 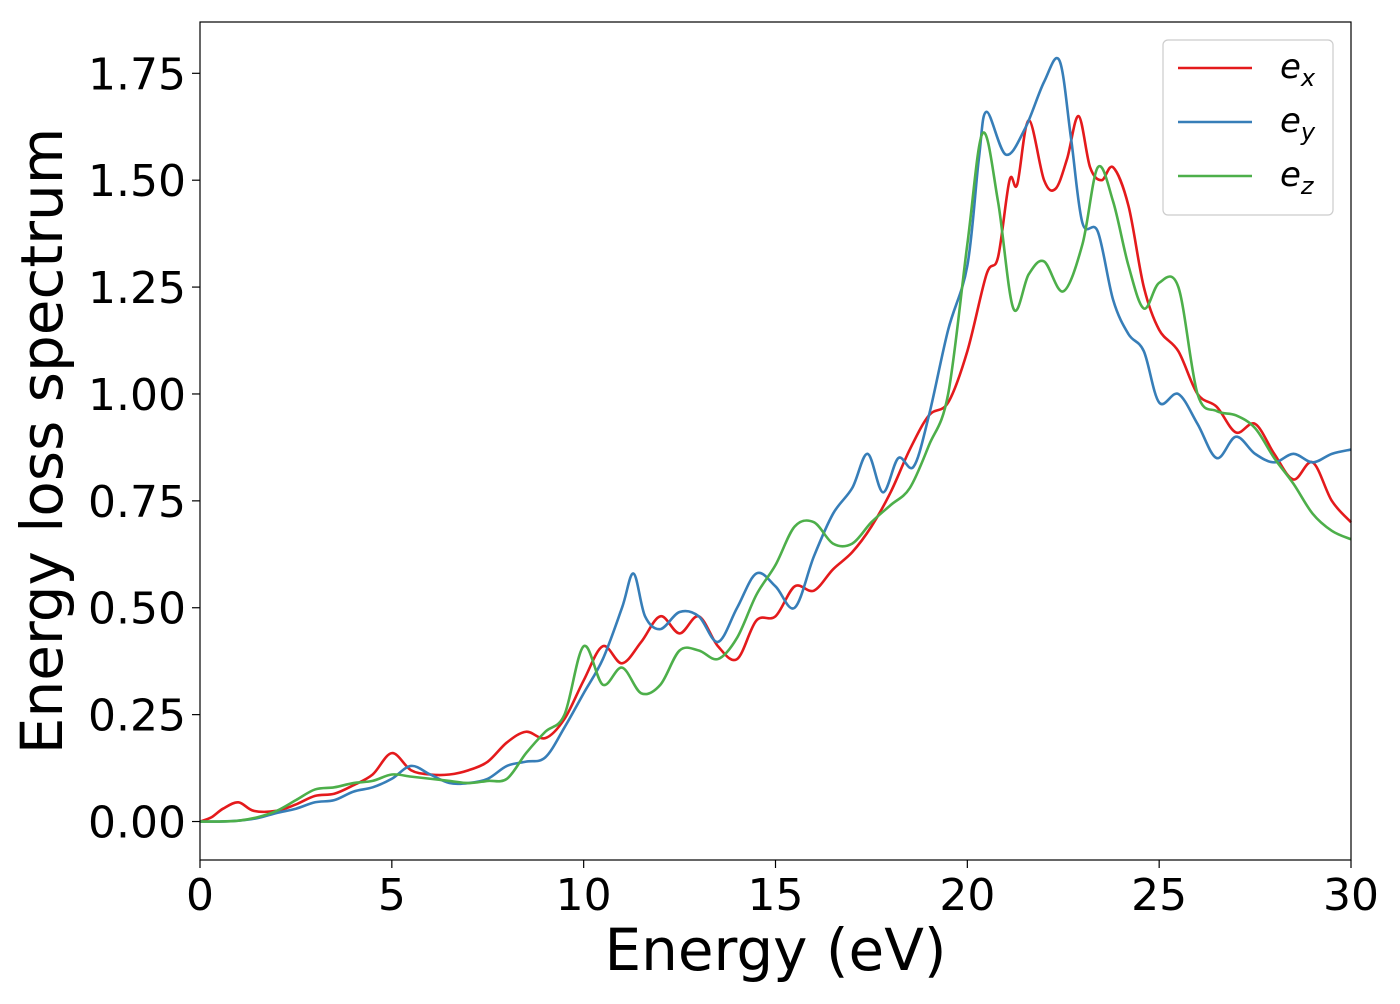 I want to click on legend-box, so click(x=1248, y=127).